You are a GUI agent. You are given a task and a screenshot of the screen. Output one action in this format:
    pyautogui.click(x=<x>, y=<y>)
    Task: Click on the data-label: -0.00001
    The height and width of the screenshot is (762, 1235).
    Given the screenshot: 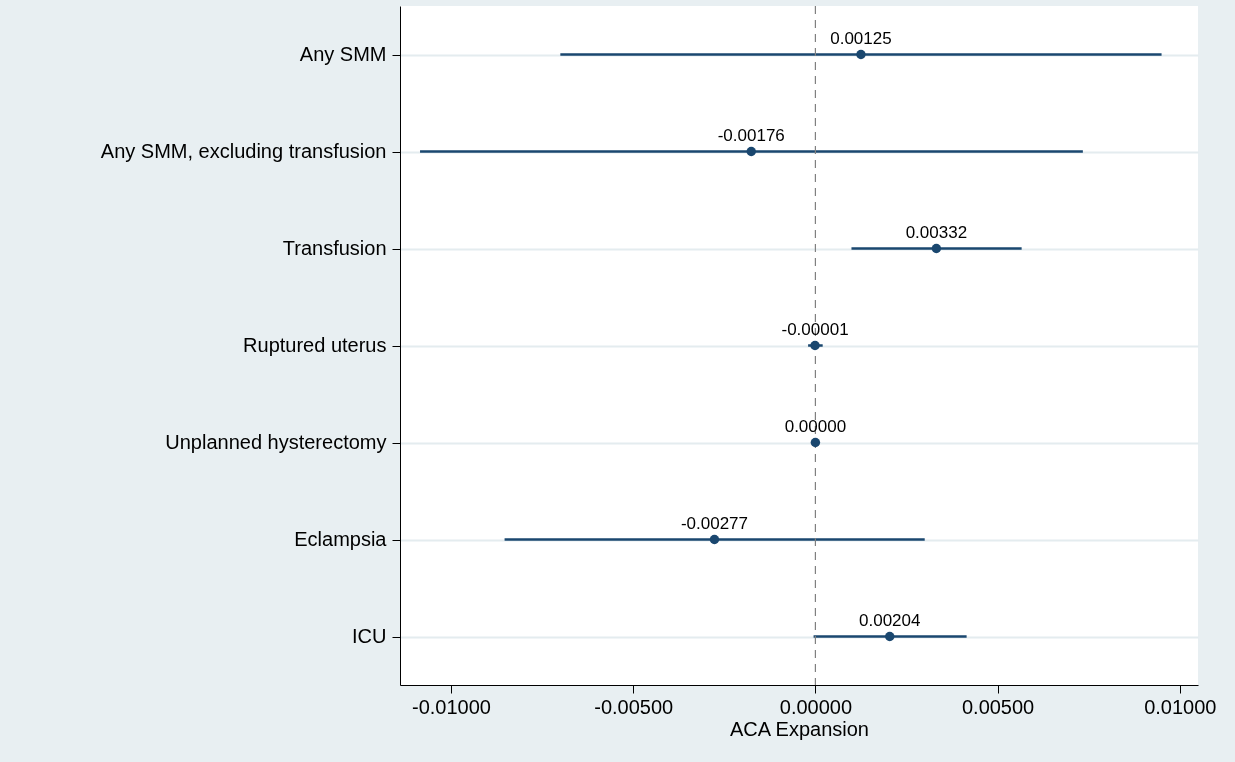 What is the action you would take?
    pyautogui.click(x=815, y=329)
    